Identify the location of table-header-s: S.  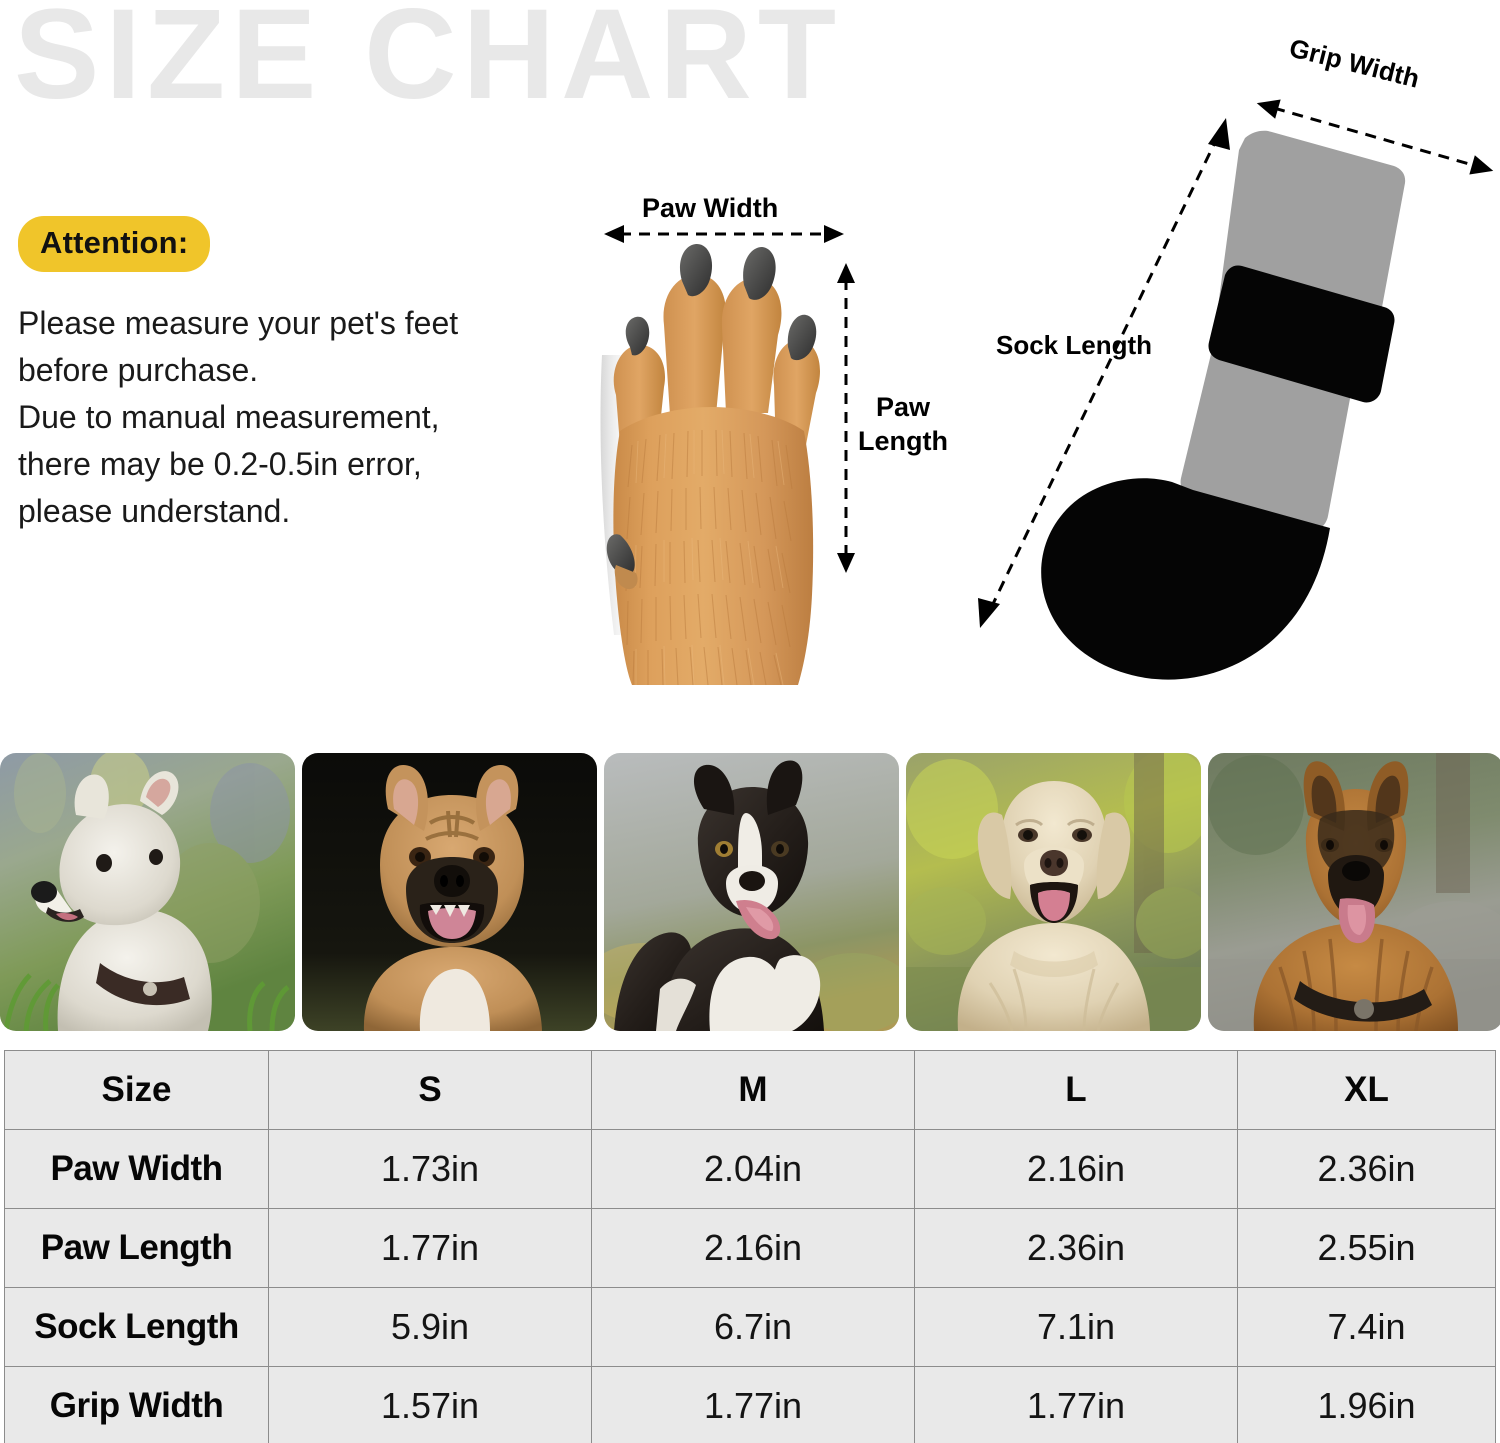
(430, 1090).